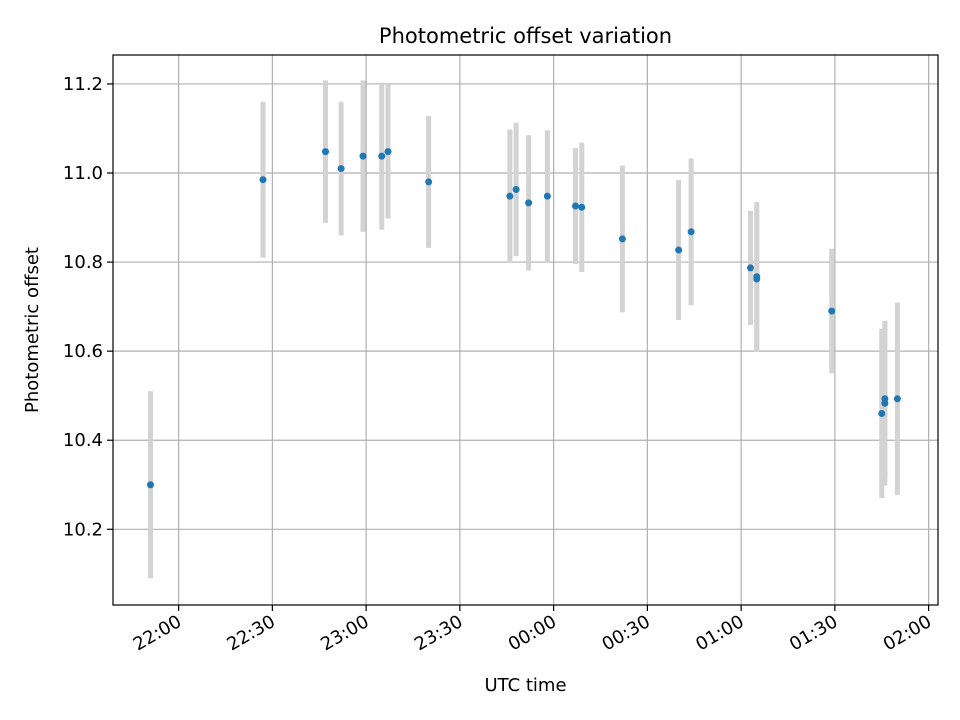  Describe the element at coordinates (83, 440) in the screenshot. I see `y-tick-label: 10.4` at that location.